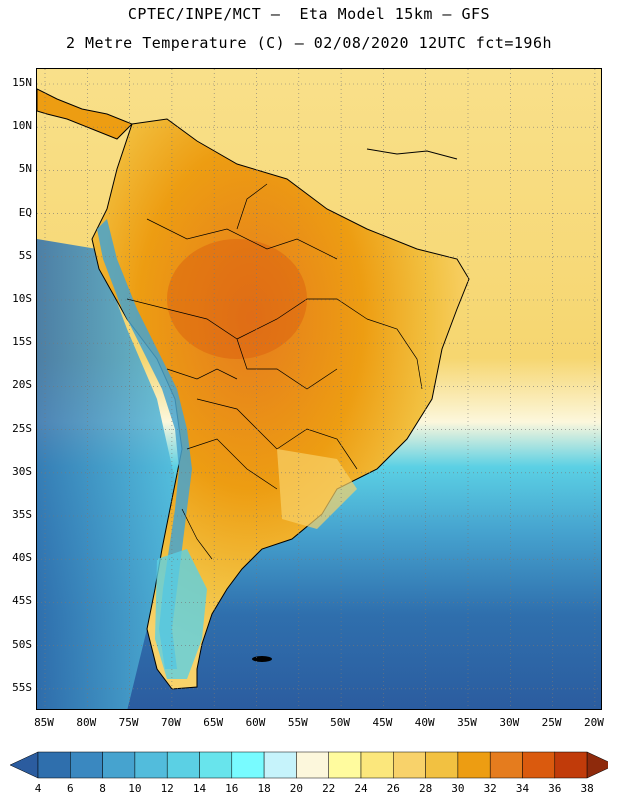 The width and height of the screenshot is (618, 800). Describe the element at coordinates (167, 788) in the screenshot. I see `colorbar-tick-label: 12` at that location.